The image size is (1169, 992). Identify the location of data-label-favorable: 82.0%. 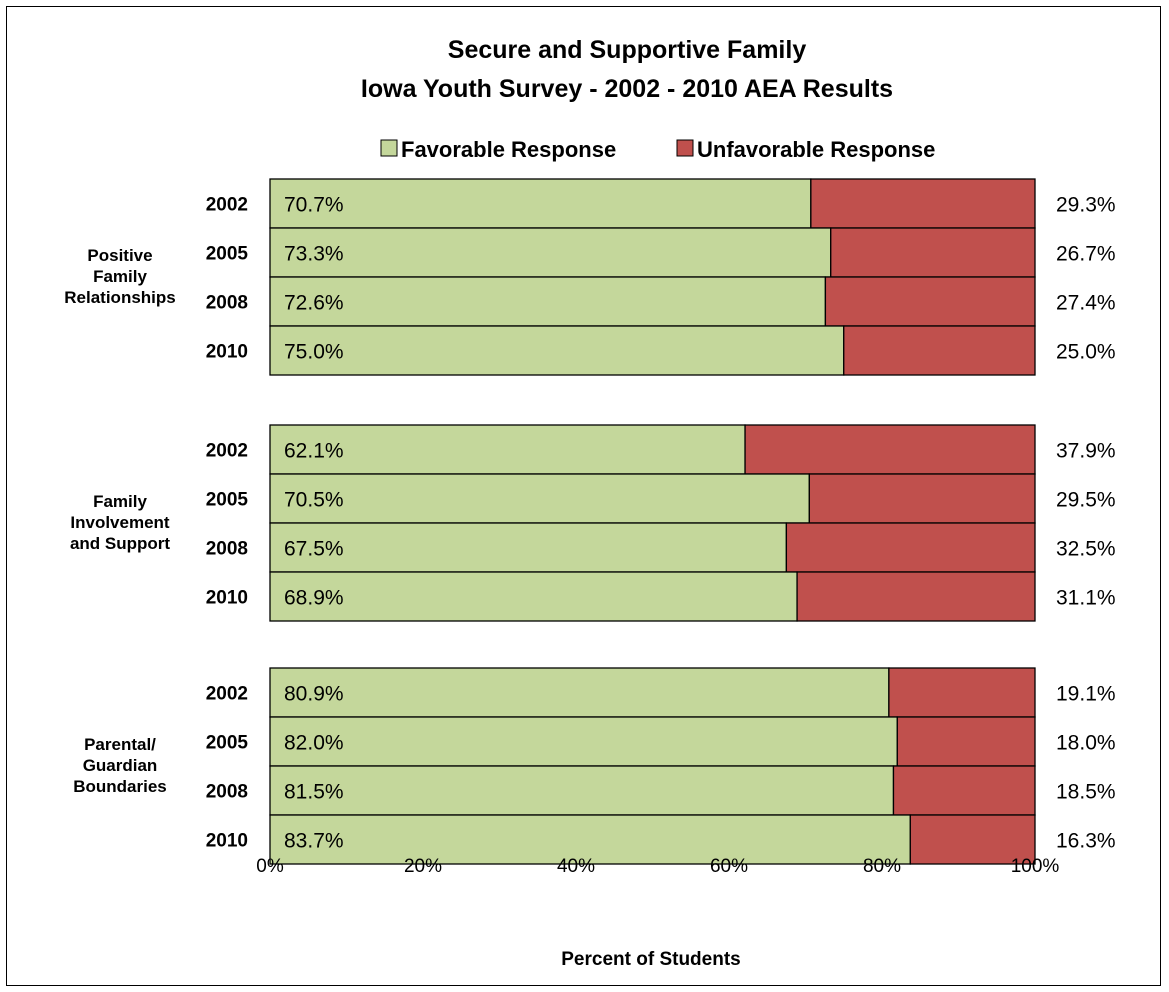
(314, 743).